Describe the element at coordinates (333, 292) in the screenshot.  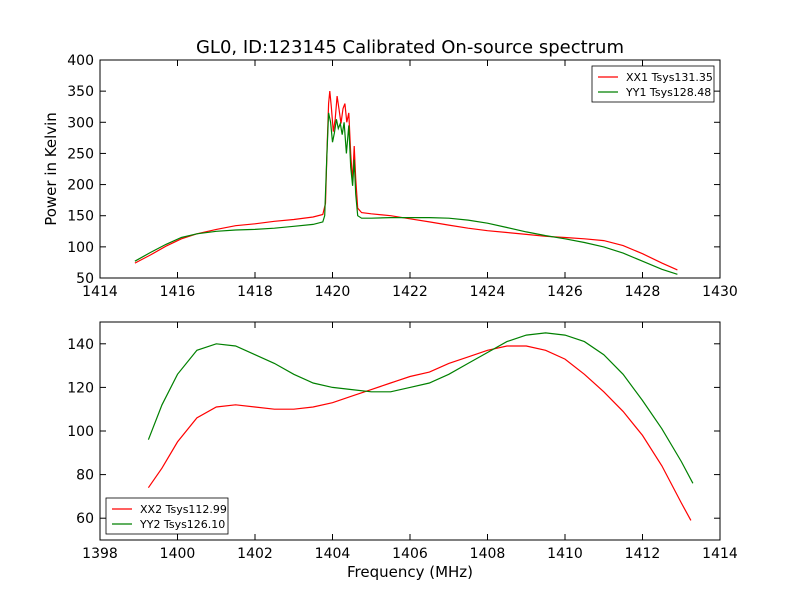
I see `x-tick-label: 1420` at that location.